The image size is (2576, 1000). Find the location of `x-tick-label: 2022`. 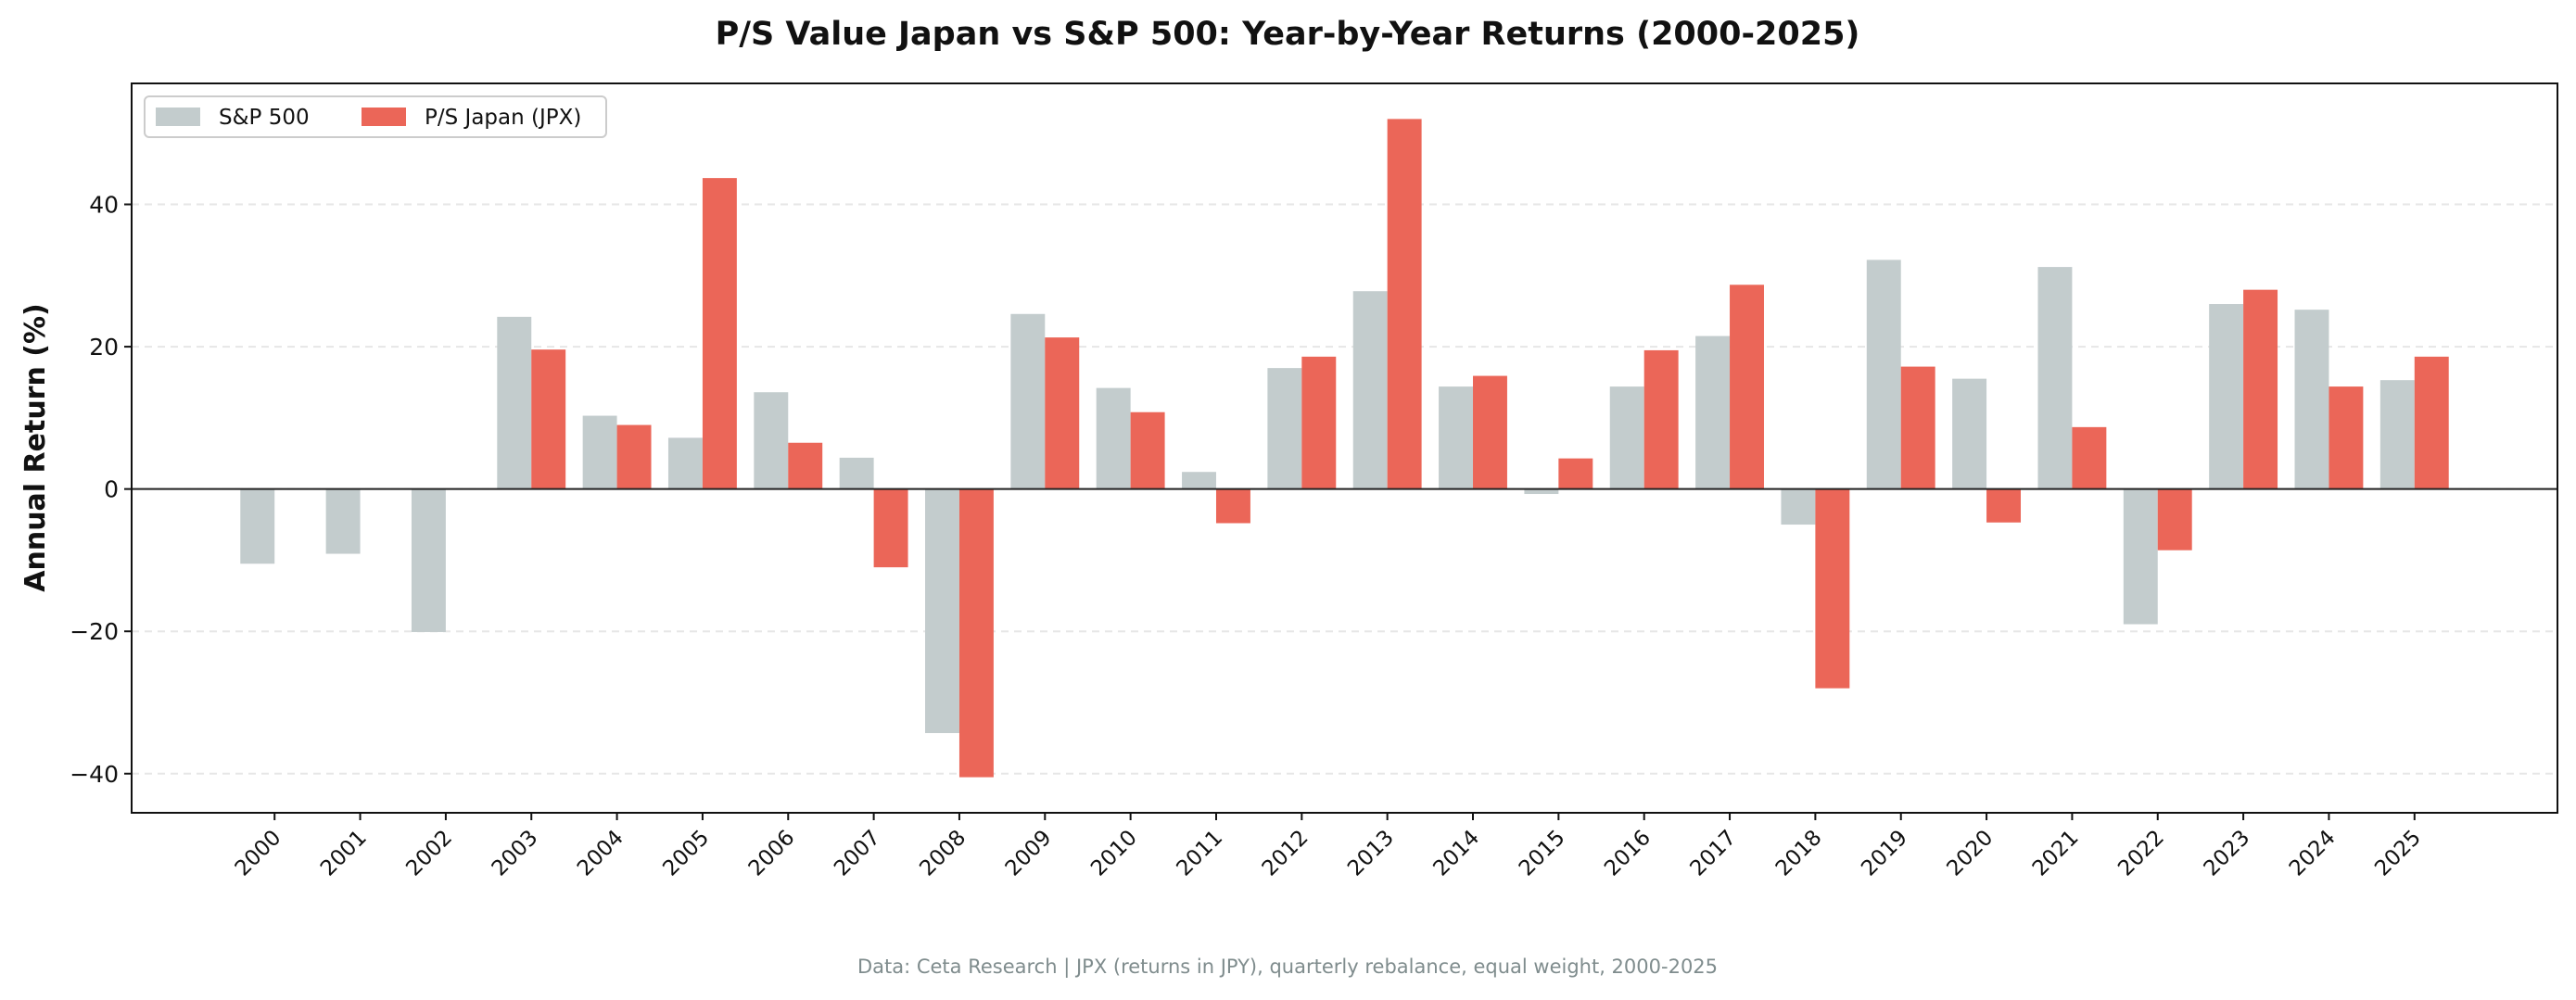

x-tick-label: 2022 is located at coordinates (2141, 853).